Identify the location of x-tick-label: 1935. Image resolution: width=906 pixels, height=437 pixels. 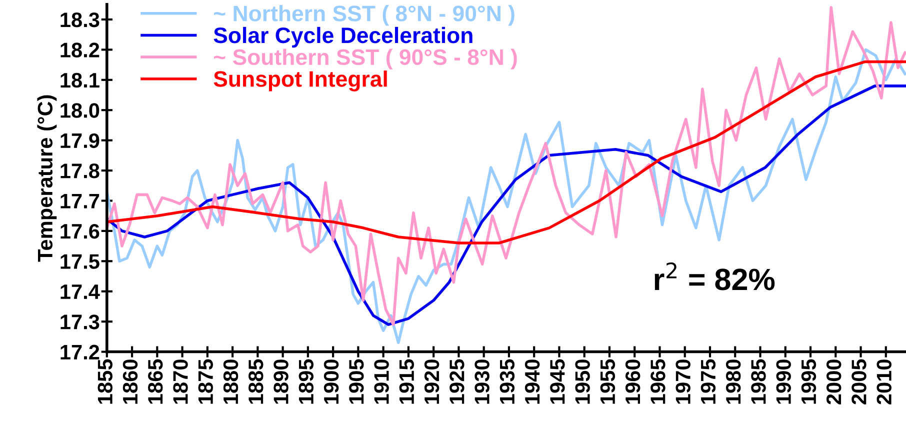
(507, 381).